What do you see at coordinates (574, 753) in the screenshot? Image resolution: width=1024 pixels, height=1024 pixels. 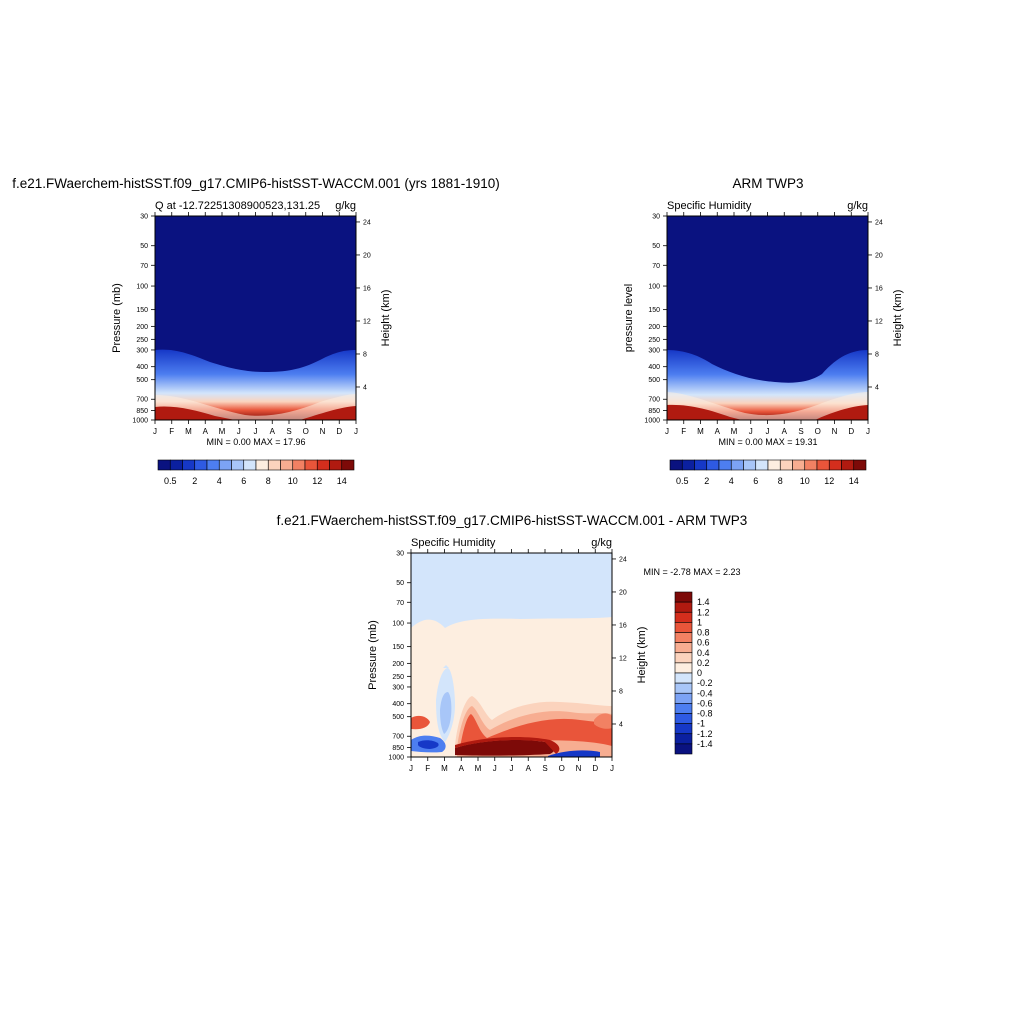 I see `panel-diff-oct-blue` at bounding box center [574, 753].